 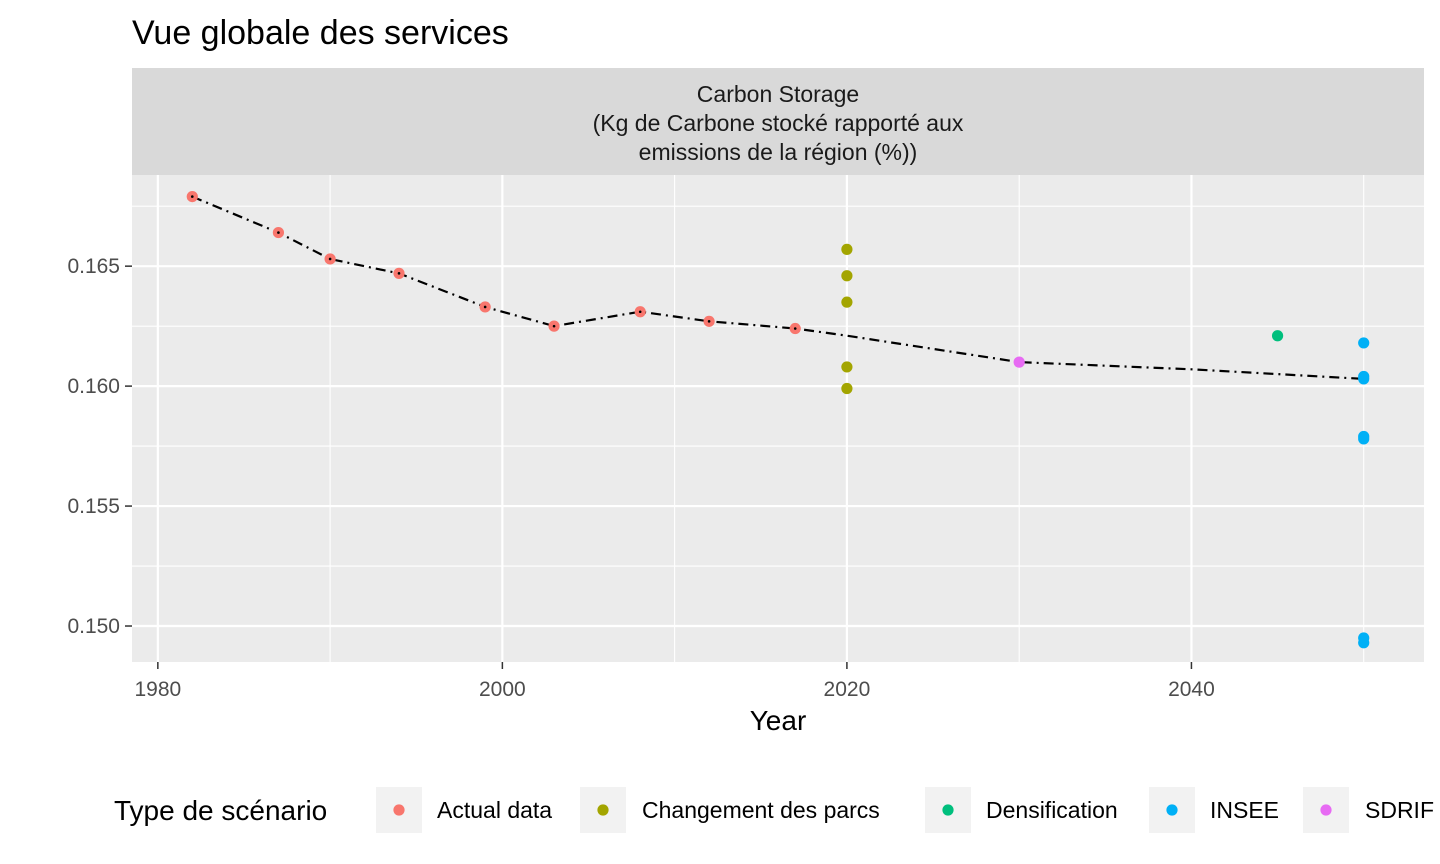 What do you see at coordinates (1326, 810) in the screenshot?
I see `legend-swatch-sdrif` at bounding box center [1326, 810].